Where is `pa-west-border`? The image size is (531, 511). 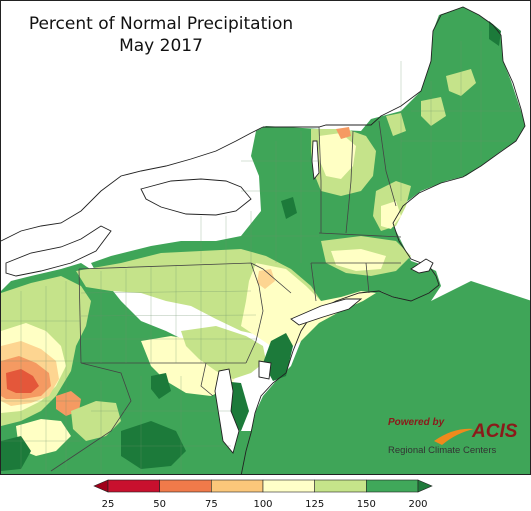 pa-west-border is located at coordinates (80, 316).